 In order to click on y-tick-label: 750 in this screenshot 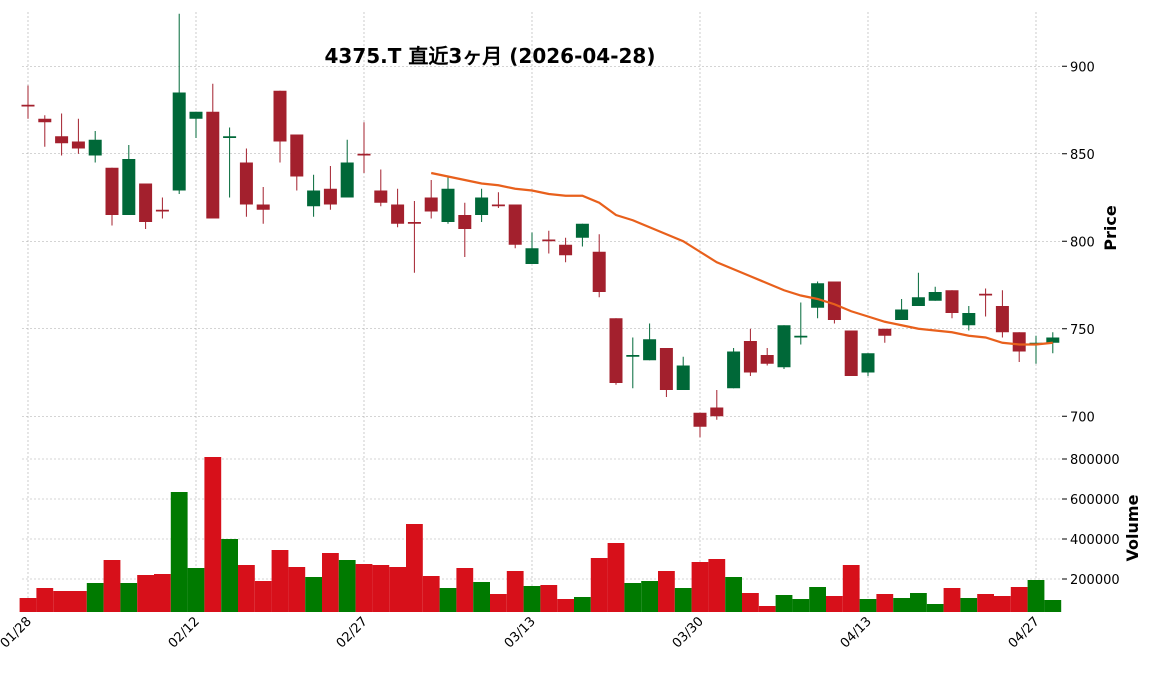, I will do `click(1082, 330)`.